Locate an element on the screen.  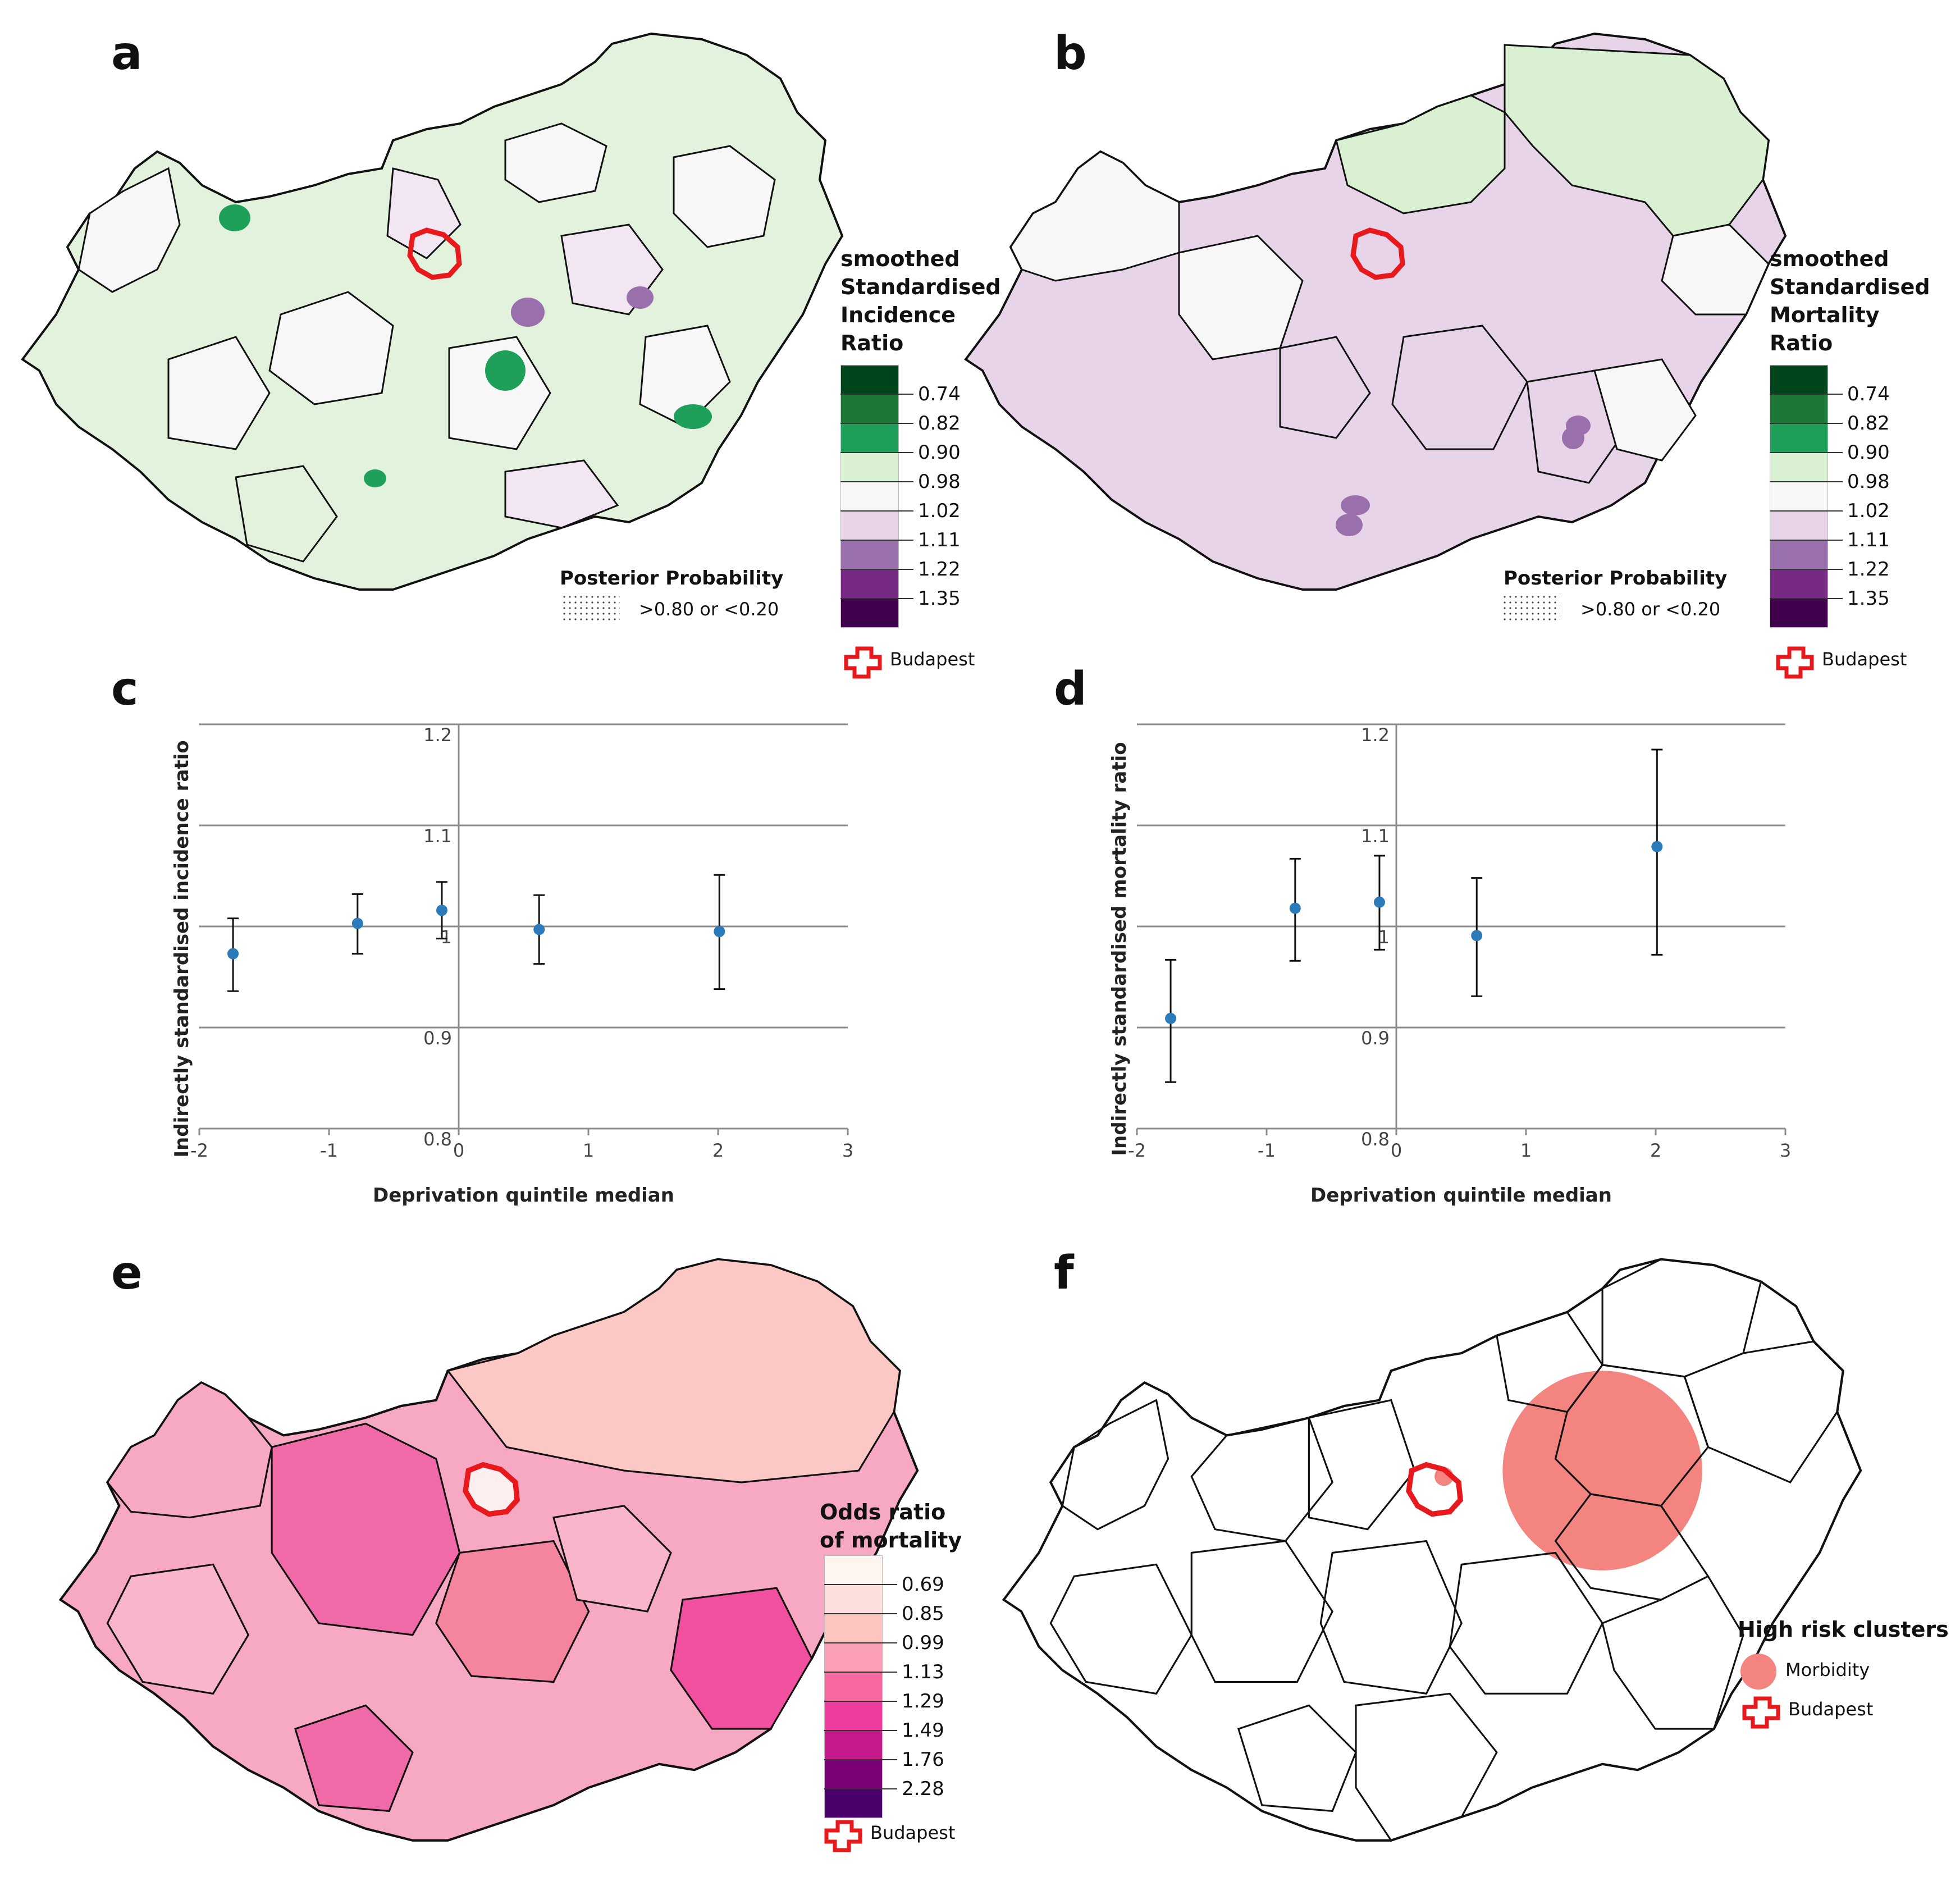
legend-break-label: 0.90 is located at coordinates (1868, 452).